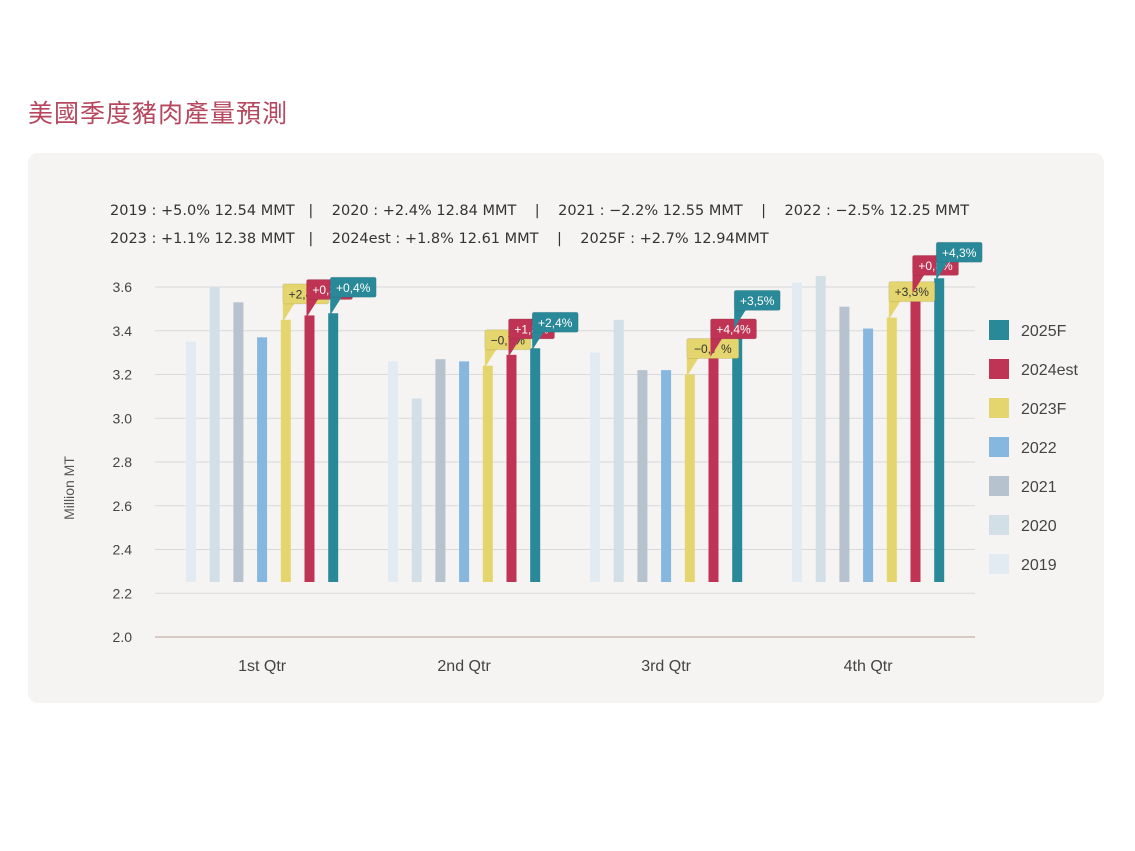  What do you see at coordinates (999, 564) in the screenshot?
I see `legend-swatch-2019` at bounding box center [999, 564].